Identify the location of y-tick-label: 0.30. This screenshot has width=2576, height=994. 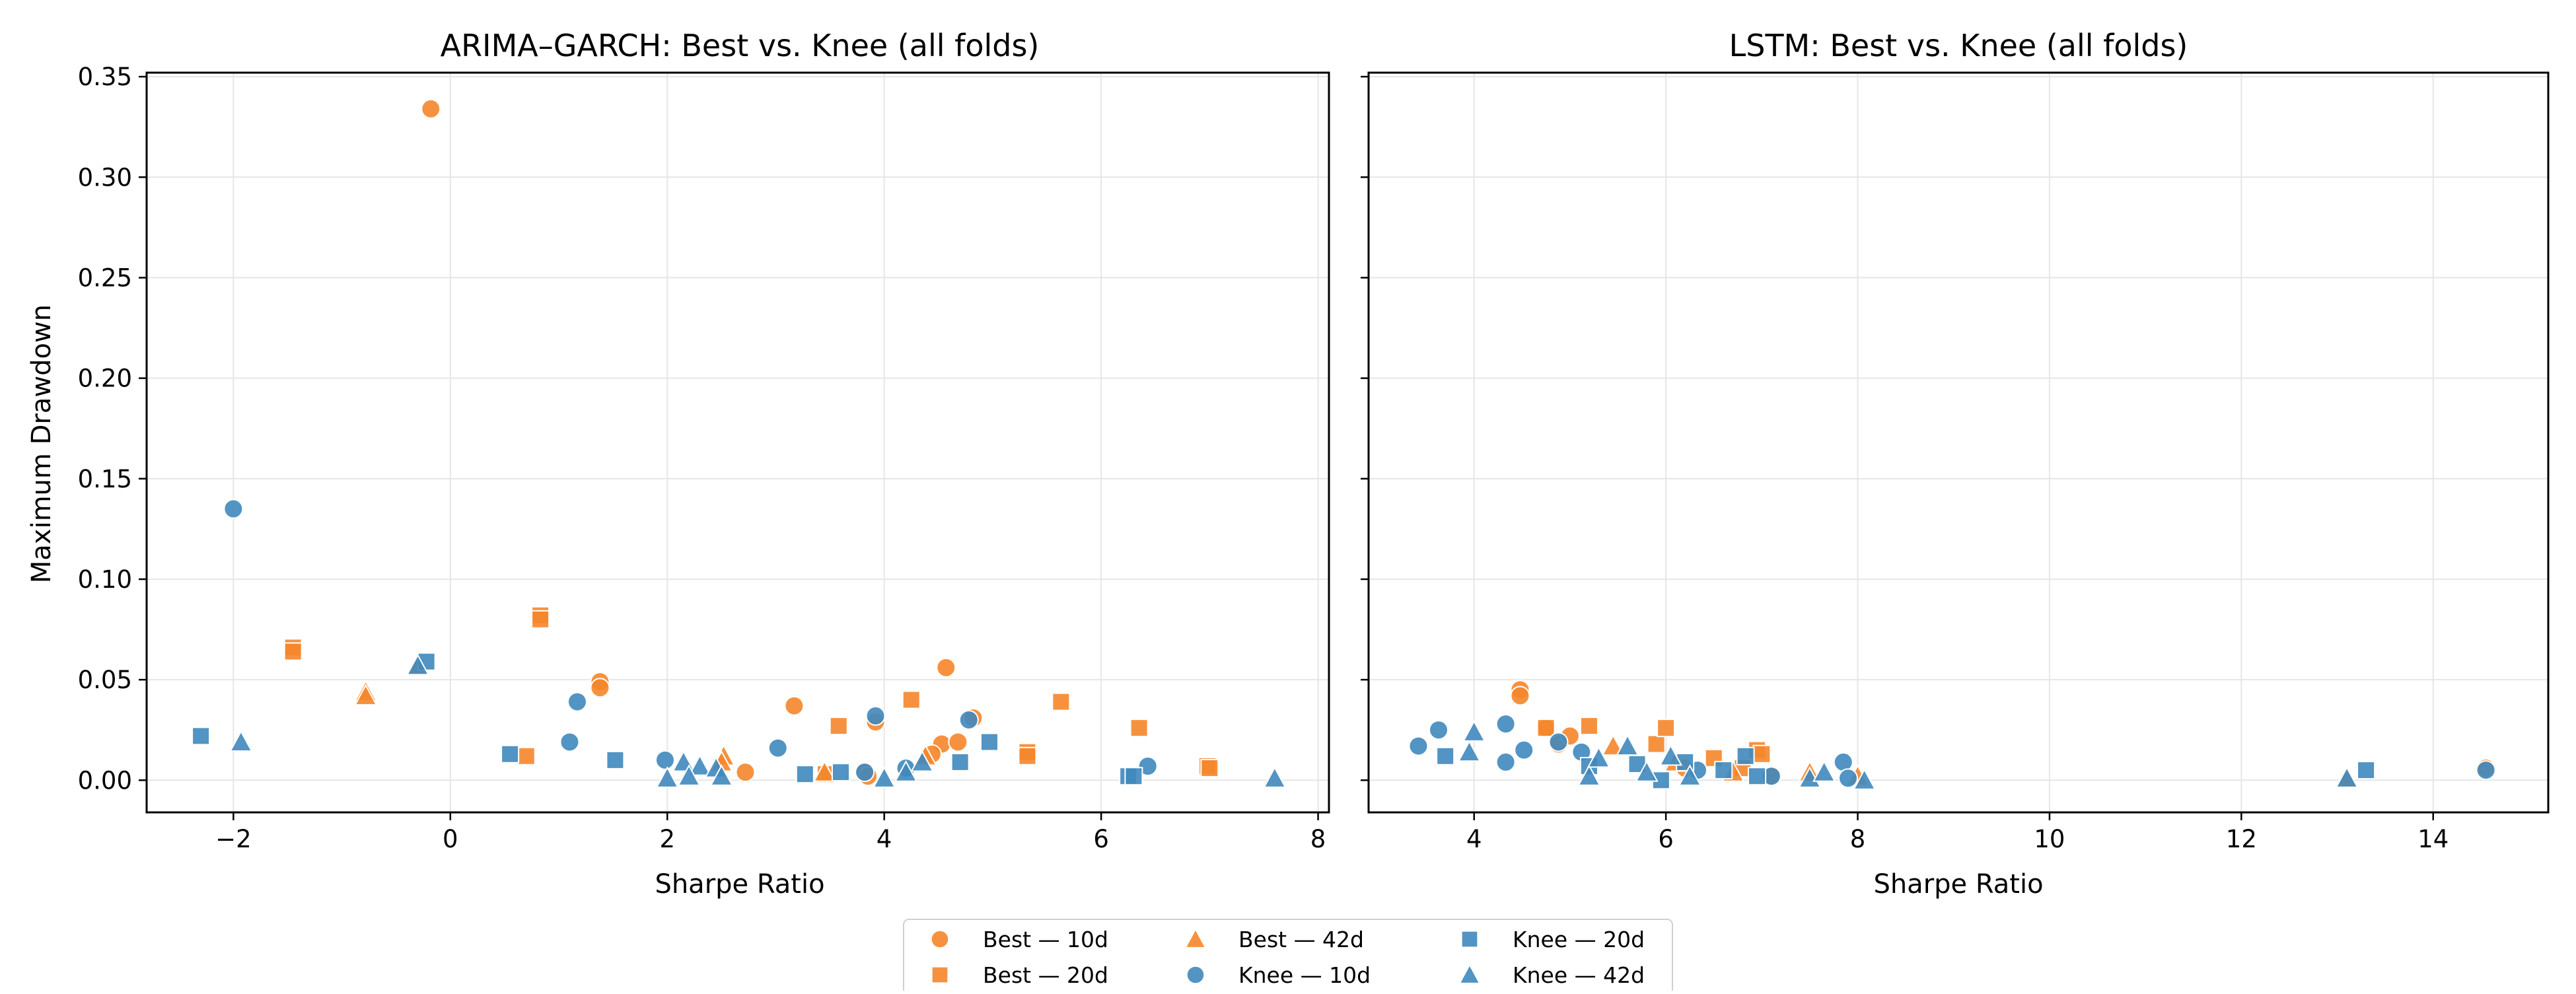
(105, 177).